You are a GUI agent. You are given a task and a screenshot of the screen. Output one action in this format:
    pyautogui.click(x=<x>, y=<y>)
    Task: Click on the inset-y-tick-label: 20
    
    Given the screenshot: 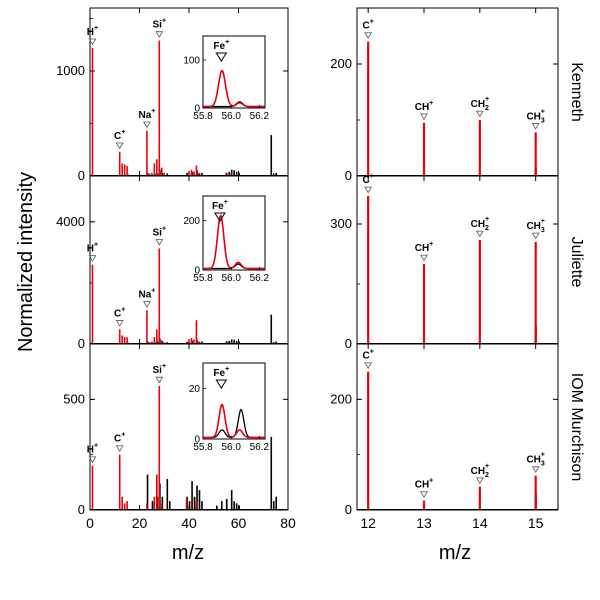 What is the action you would take?
    pyautogui.click(x=195, y=389)
    